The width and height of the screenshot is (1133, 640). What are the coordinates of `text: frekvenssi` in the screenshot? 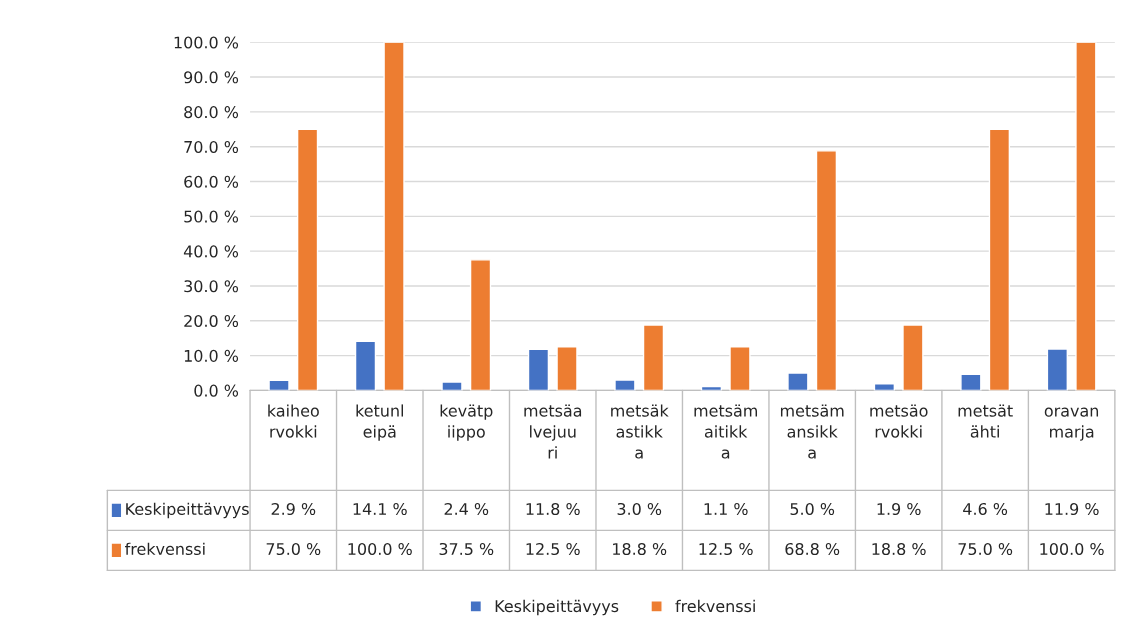 It's located at (715, 606).